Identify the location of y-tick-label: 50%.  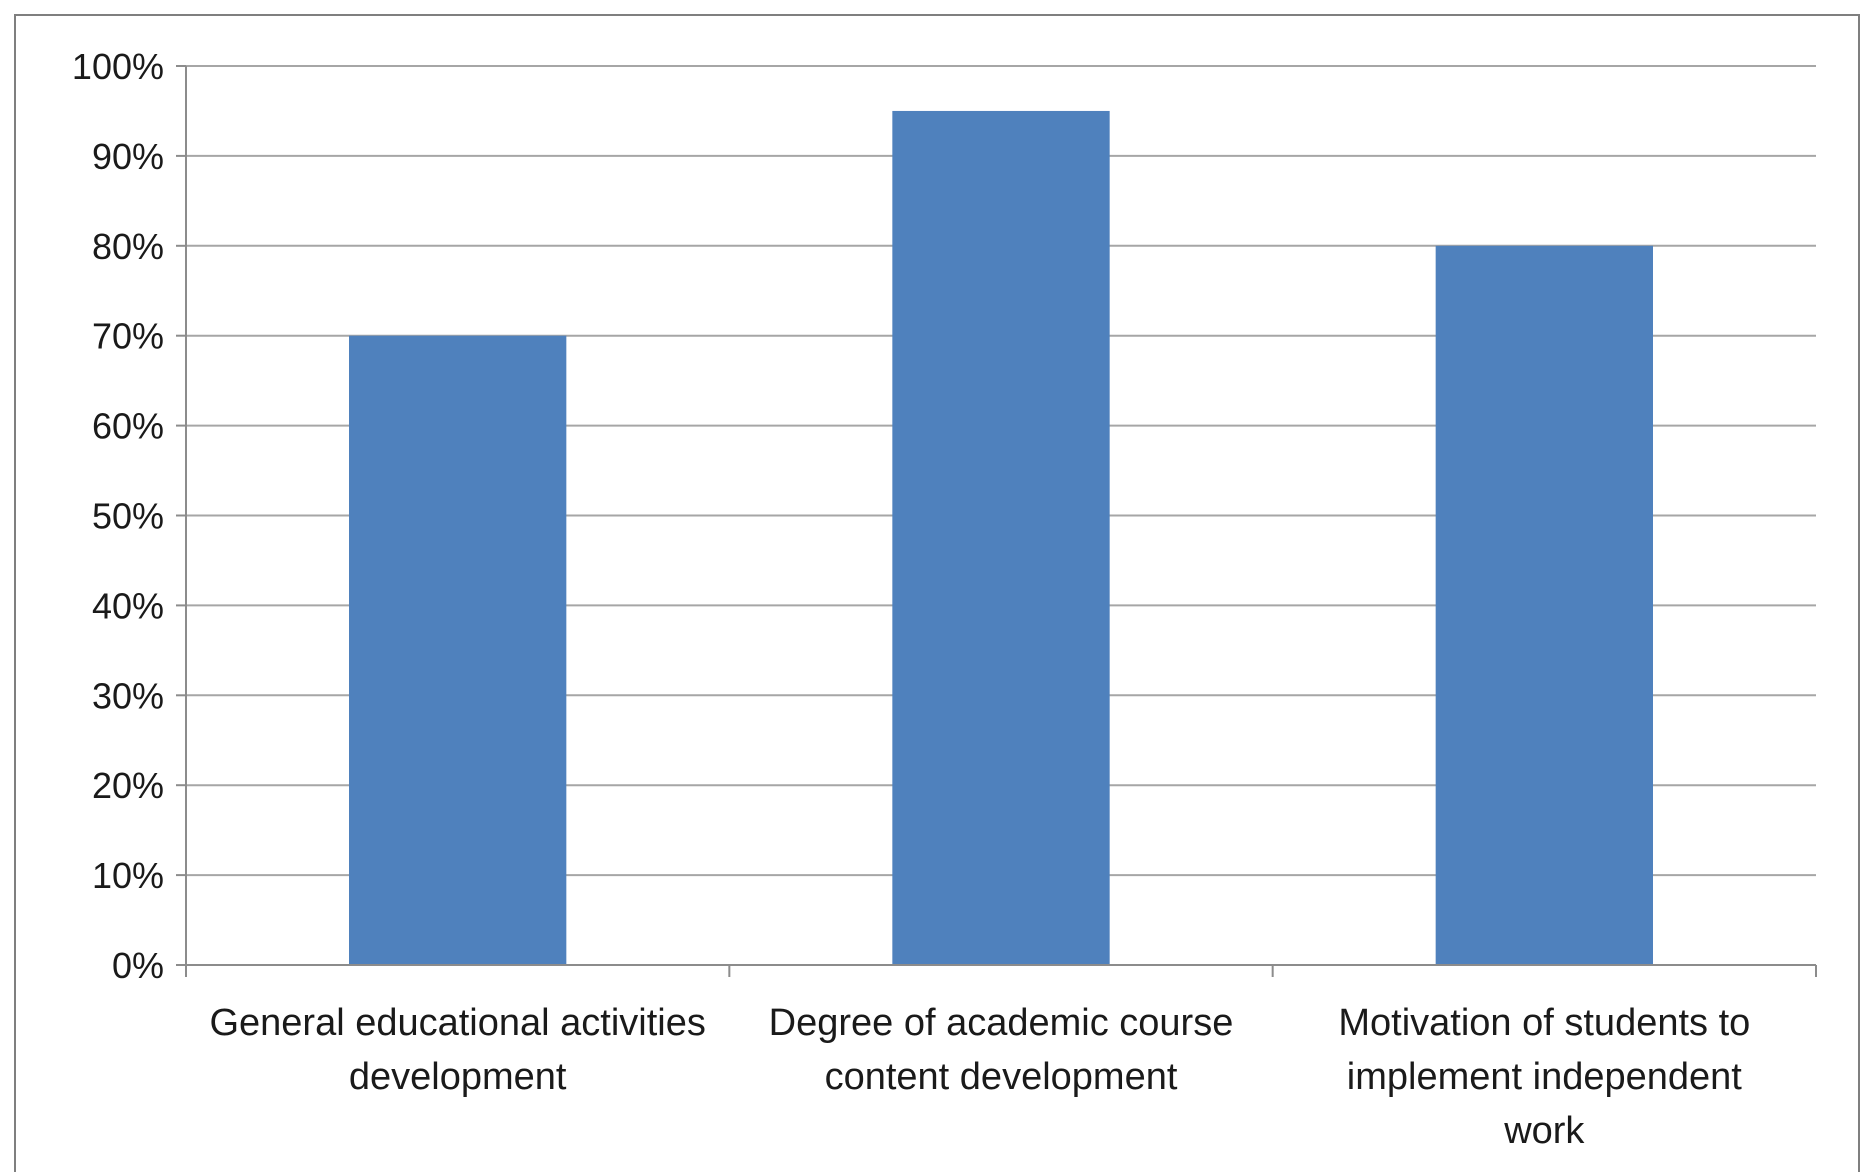
(128, 516).